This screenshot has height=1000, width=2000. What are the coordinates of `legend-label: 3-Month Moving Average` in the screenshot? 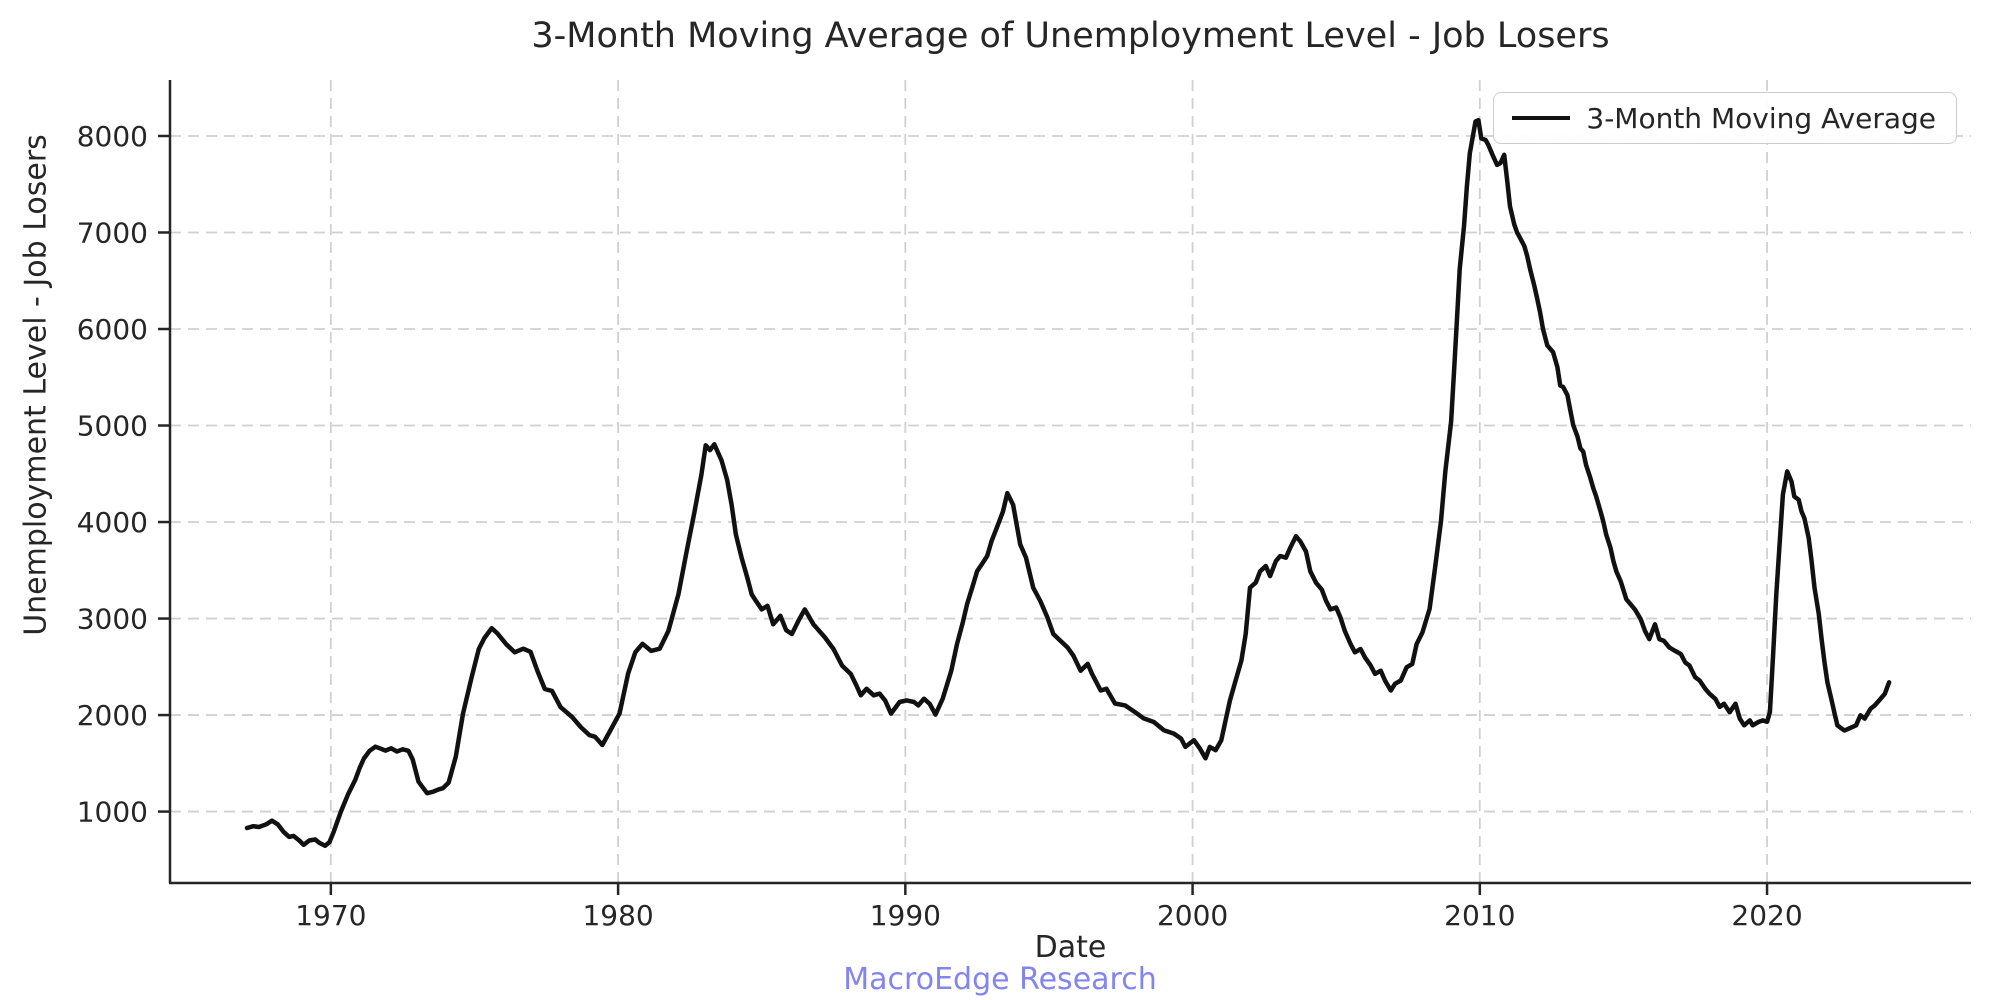 It's located at (1761, 118).